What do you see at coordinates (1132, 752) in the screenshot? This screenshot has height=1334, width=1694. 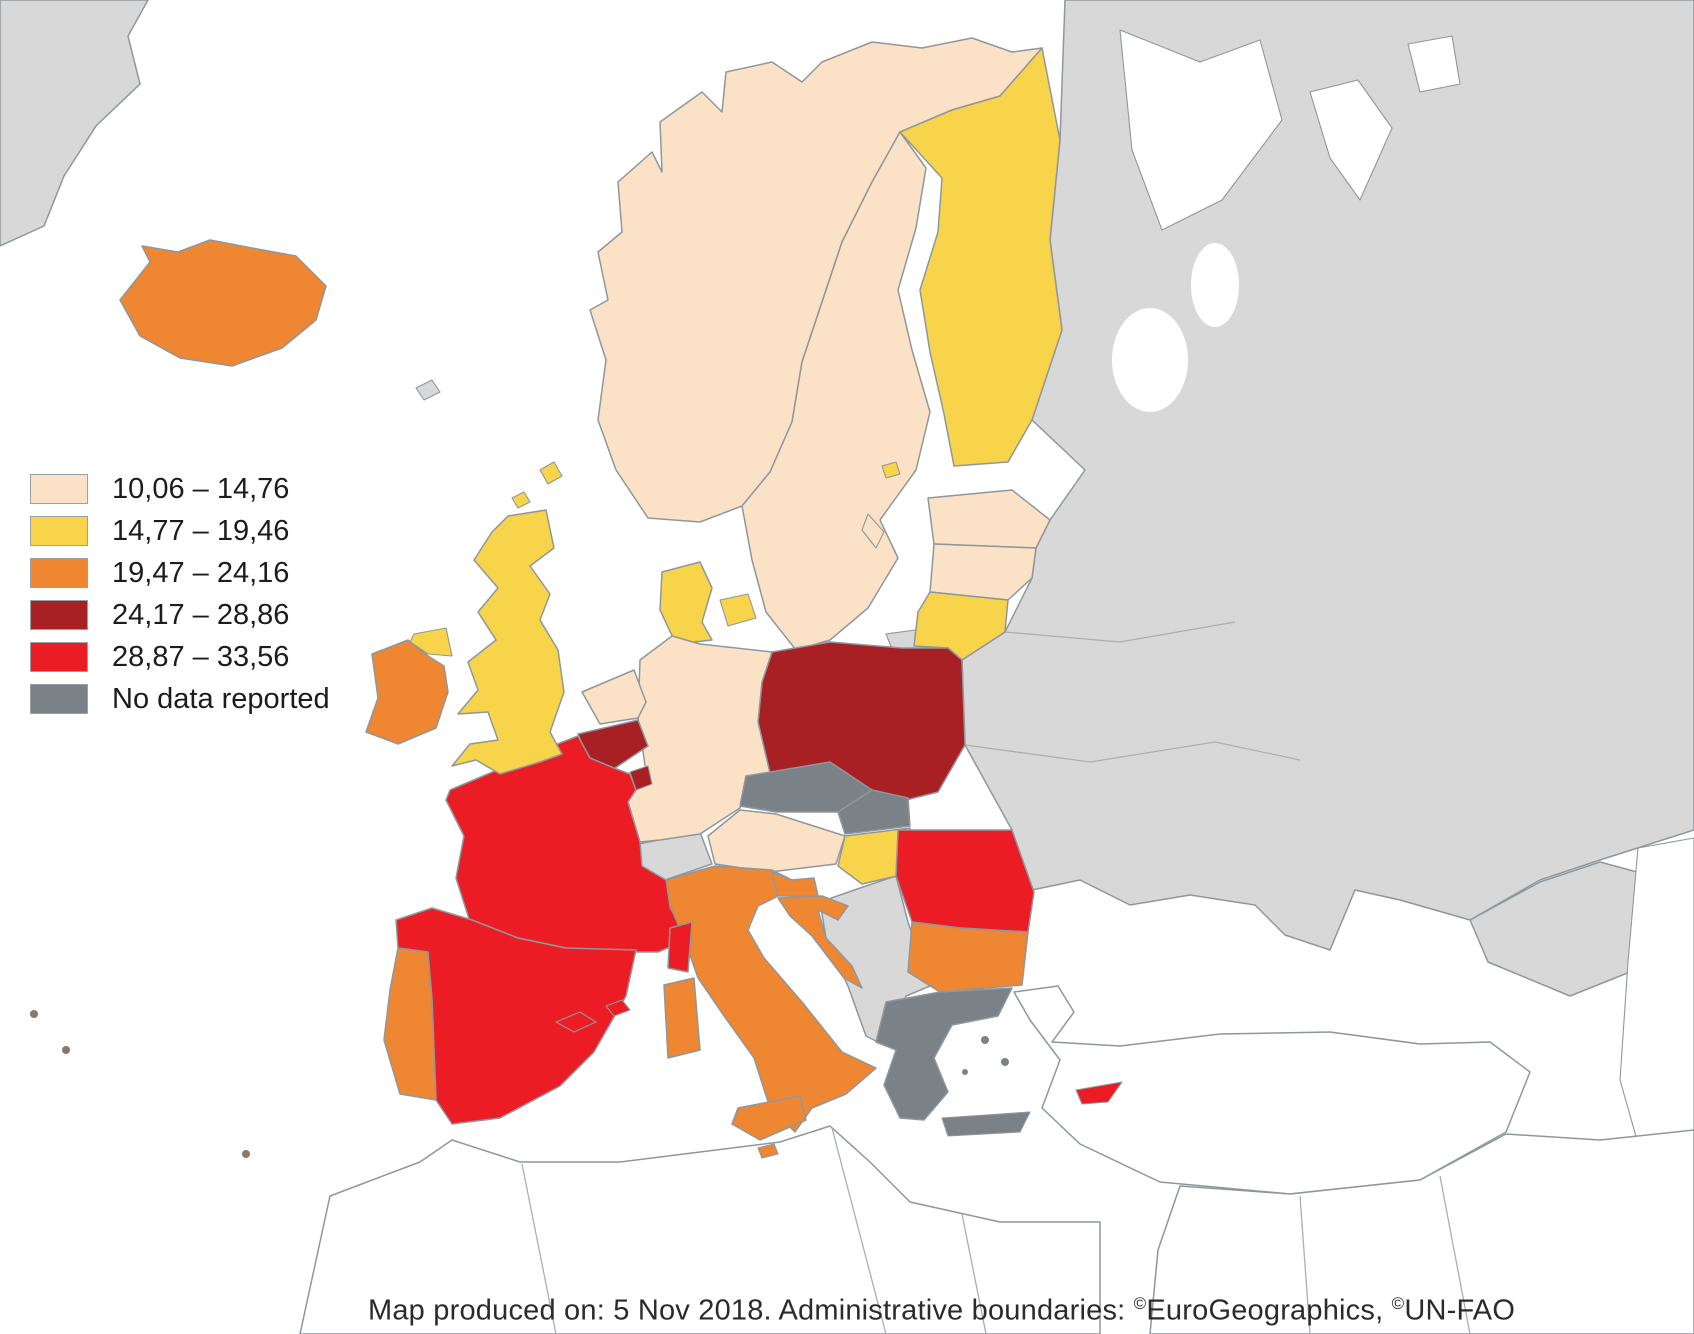 I see `border-ukraine-north` at bounding box center [1132, 752].